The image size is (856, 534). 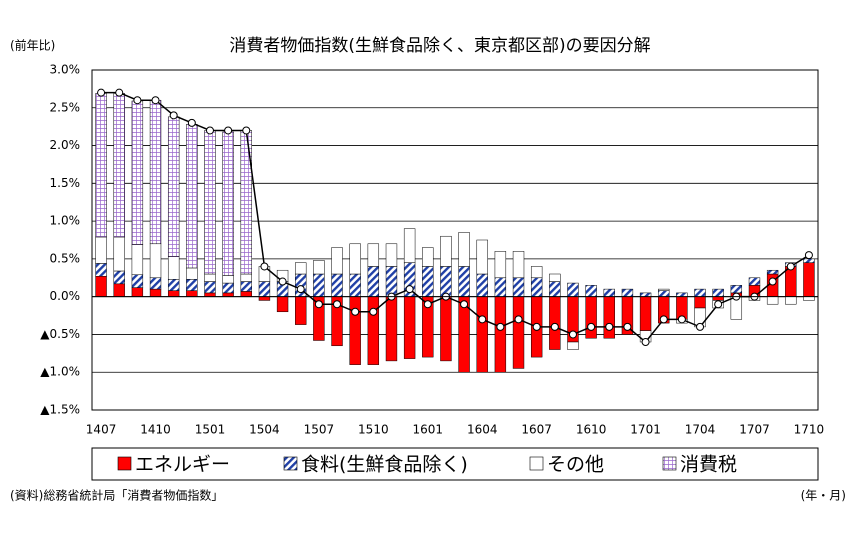 What do you see at coordinates (700, 430) in the screenshot?
I see `x-tick-label: 1704` at bounding box center [700, 430].